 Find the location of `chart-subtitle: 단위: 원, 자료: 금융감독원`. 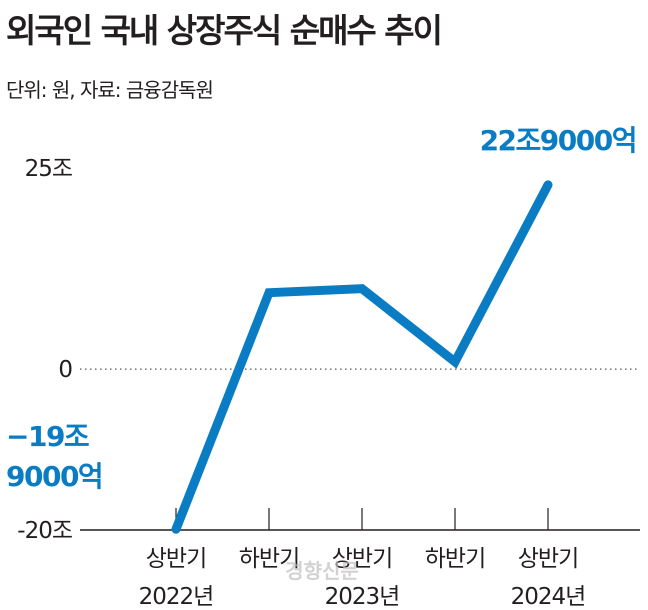

chart-subtitle: 단위: 원, 자료: 금융감독원 is located at coordinates (110, 90).